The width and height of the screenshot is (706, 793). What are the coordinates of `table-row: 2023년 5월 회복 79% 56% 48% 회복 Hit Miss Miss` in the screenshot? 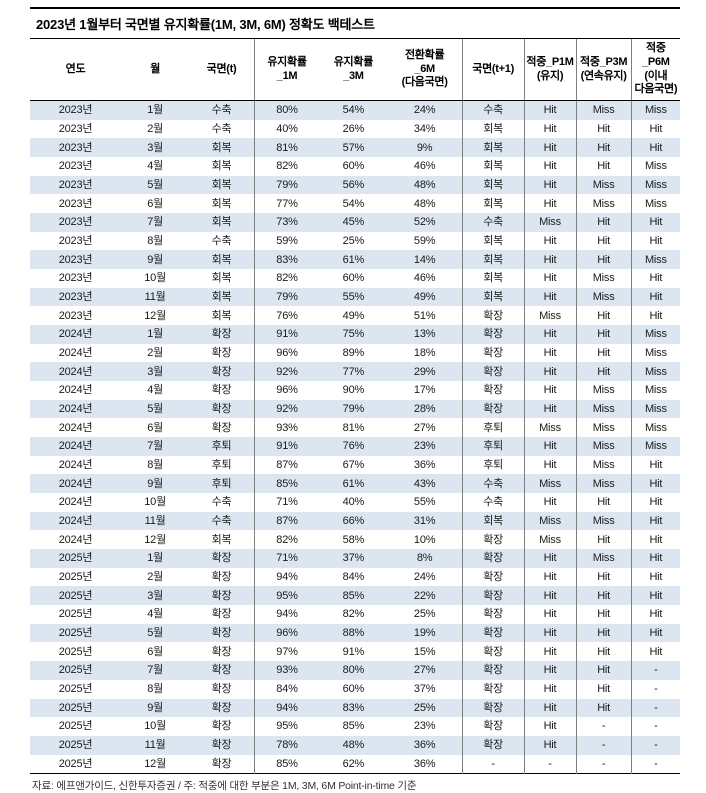 It's located at (355, 185).